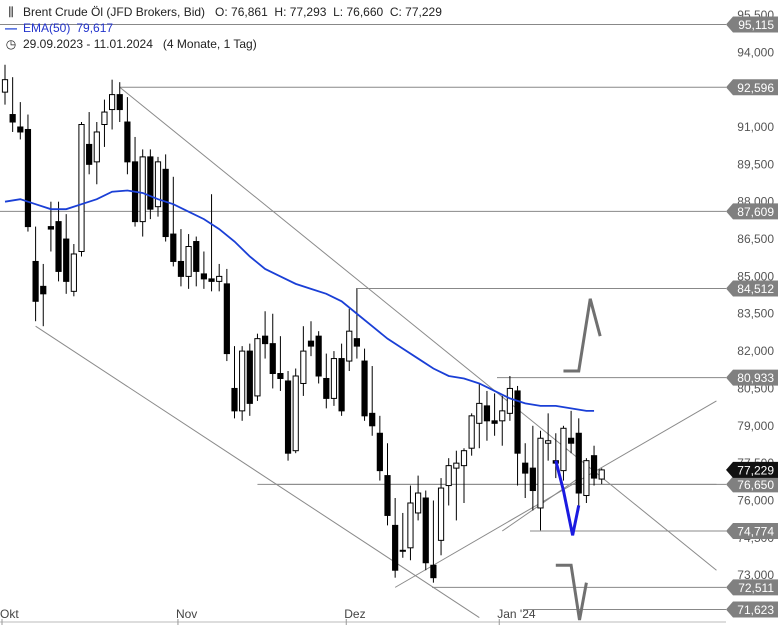 The width and height of the screenshot is (780, 630). I want to click on y-axis-tick-label: 85,000, so click(755, 276).